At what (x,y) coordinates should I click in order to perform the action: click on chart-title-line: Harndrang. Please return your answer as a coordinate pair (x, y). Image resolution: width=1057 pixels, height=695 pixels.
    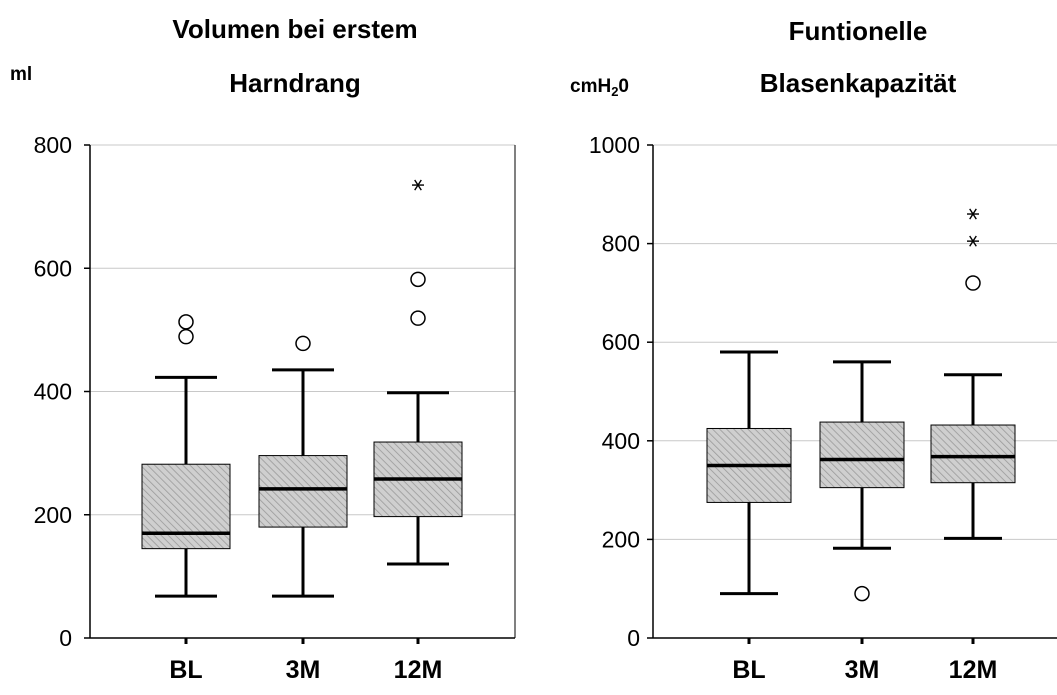
    Looking at the image, I should click on (294, 83).